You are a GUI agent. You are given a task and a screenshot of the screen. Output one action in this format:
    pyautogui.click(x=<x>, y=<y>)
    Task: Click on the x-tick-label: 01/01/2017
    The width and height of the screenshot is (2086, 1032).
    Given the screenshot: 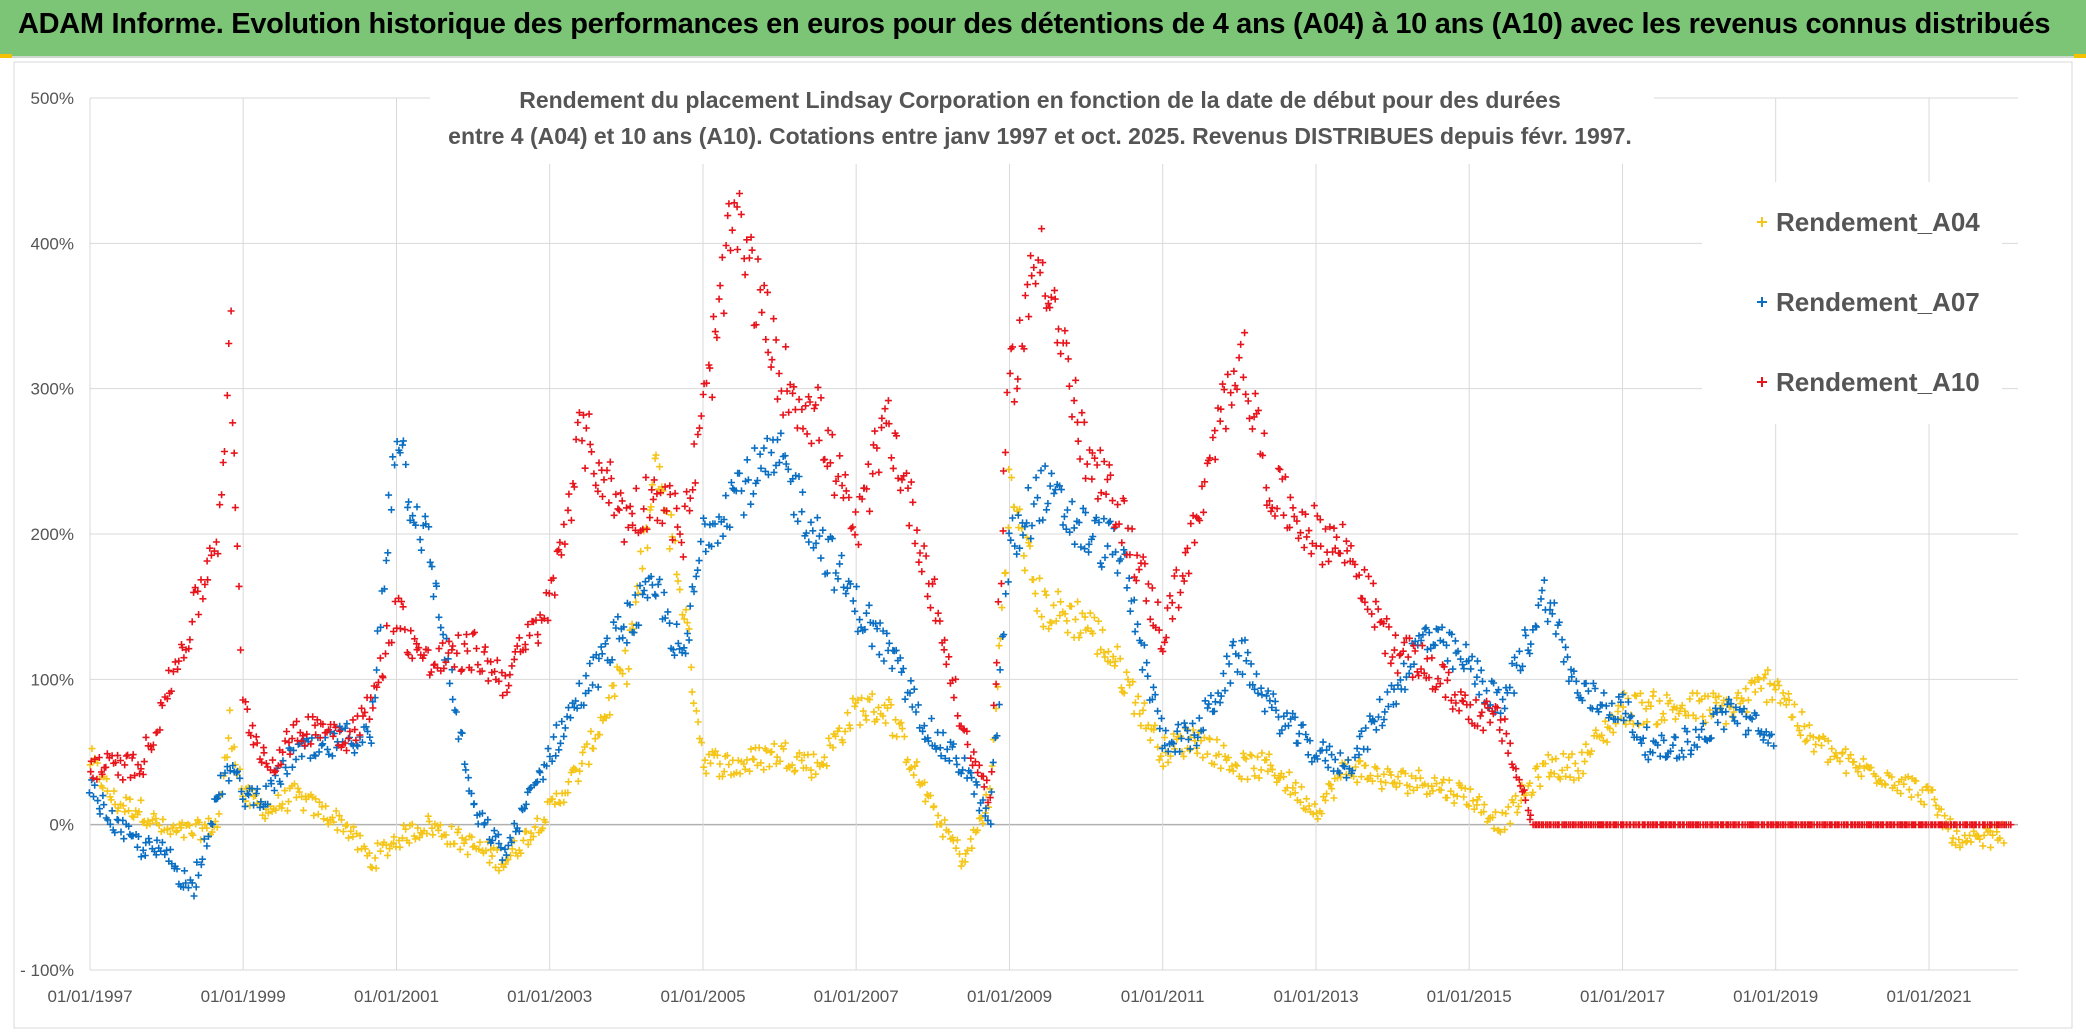 What is the action you would take?
    pyautogui.click(x=1622, y=996)
    